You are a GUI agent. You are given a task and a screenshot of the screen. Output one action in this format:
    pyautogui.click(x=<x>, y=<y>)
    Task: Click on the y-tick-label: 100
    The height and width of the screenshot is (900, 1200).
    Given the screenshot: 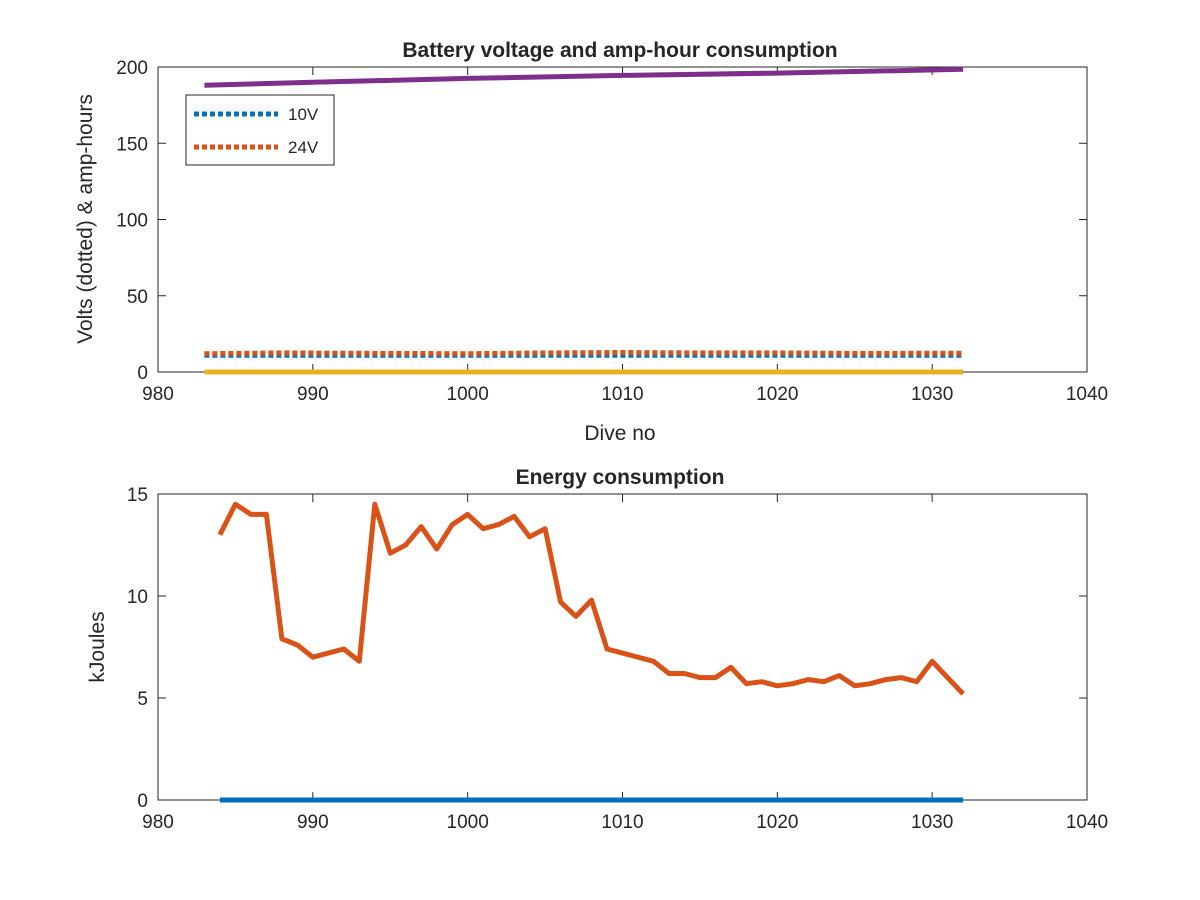 What is the action you would take?
    pyautogui.click(x=132, y=221)
    